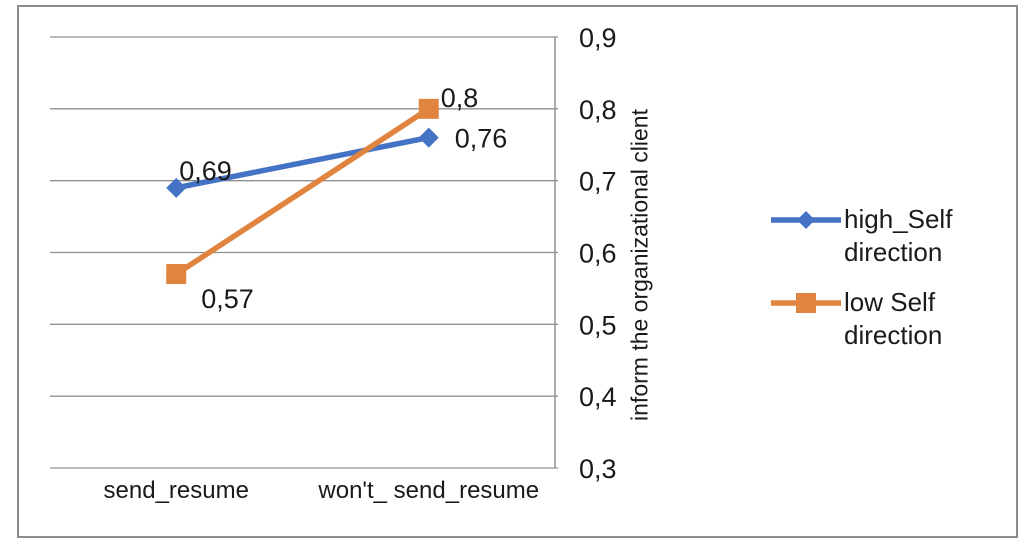 Image resolution: width=1036 pixels, height=552 pixels. Describe the element at coordinates (302, 491) in the screenshot. I see `x-axis-labels: send_resume won't_ send_resume` at that location.